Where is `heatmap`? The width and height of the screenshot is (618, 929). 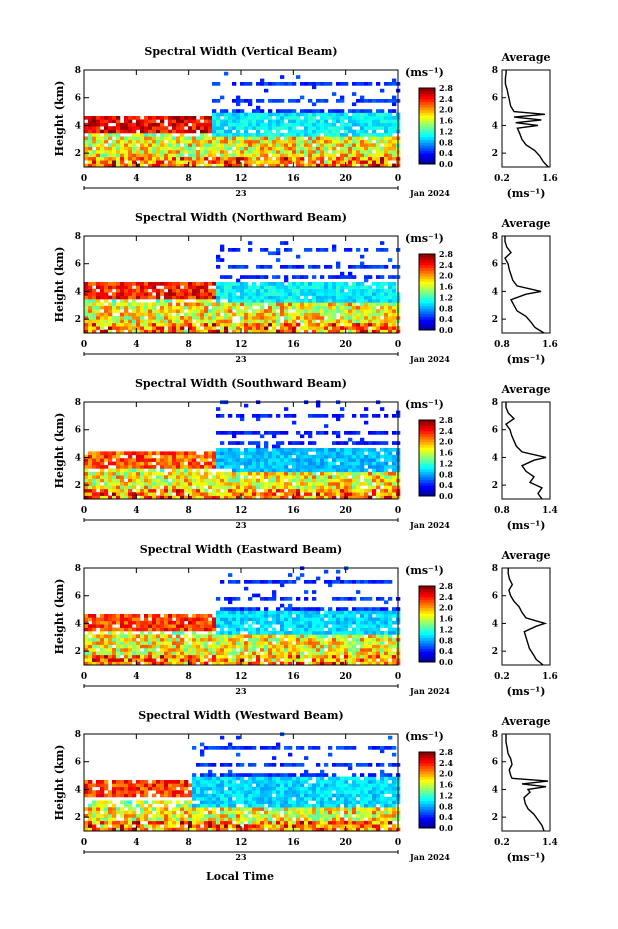 heatmap is located at coordinates (242, 616).